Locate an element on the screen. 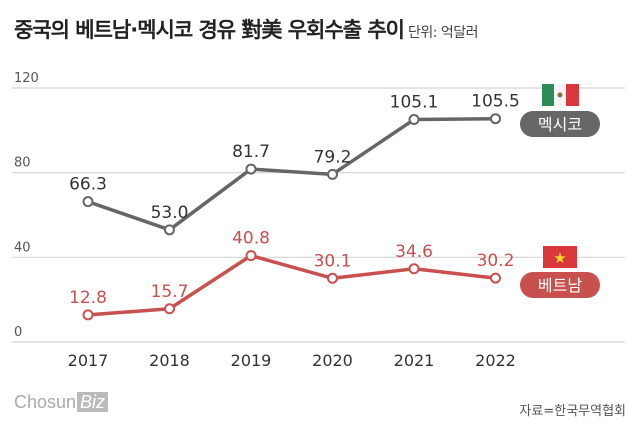  x-tick-label: 2019 is located at coordinates (251, 360).